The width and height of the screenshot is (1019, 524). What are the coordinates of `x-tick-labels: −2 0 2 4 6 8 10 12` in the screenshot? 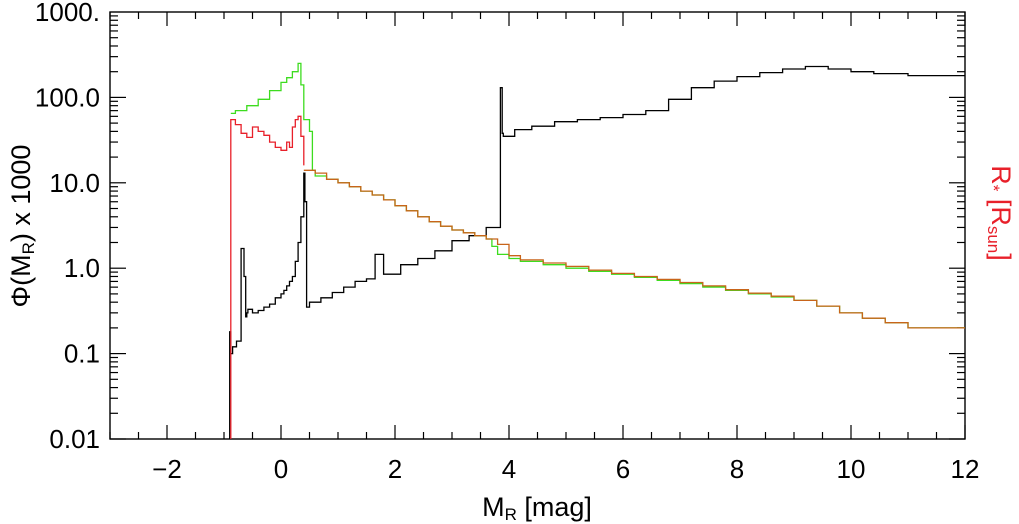 It's located at (565, 469).